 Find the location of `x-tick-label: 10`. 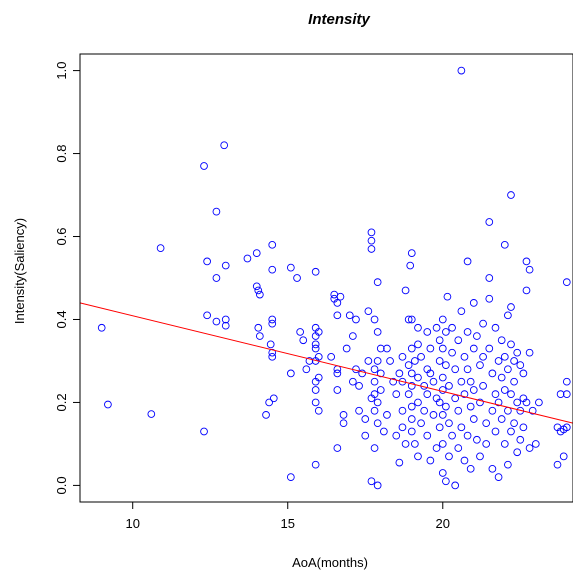

x-tick-label: 10 is located at coordinates (132, 523).